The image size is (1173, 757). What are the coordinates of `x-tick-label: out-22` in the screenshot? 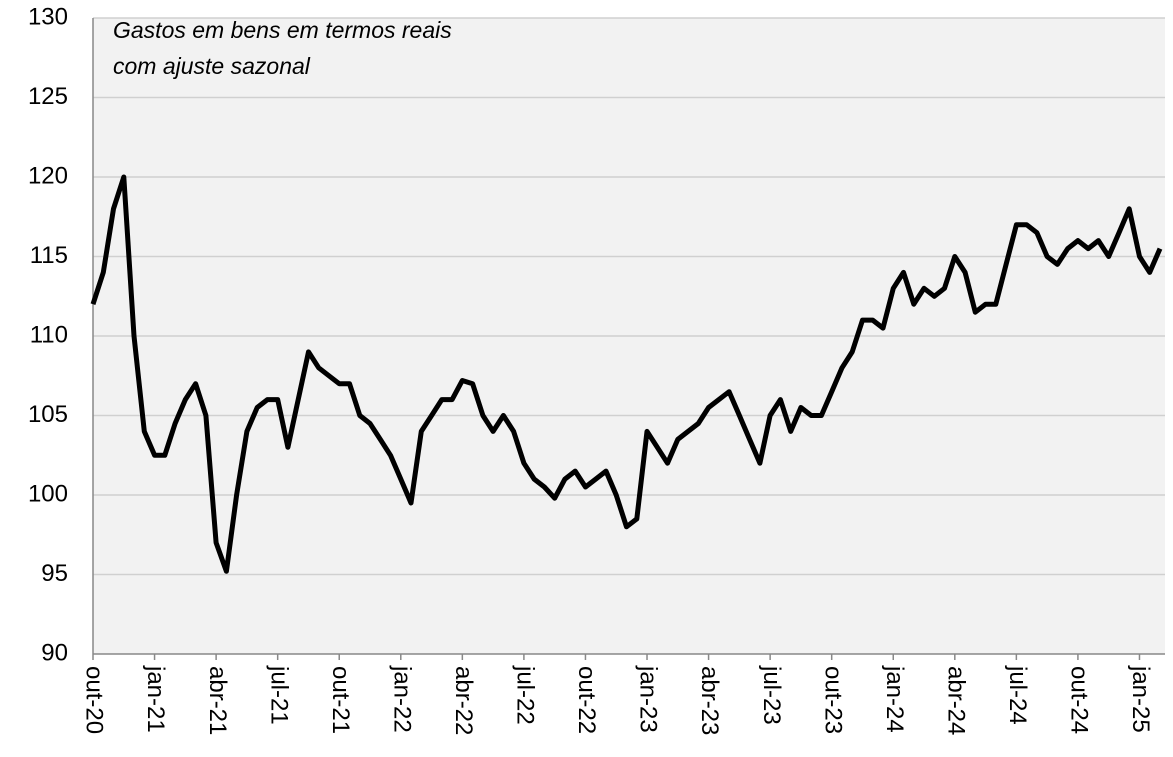 It's located at (586, 700).